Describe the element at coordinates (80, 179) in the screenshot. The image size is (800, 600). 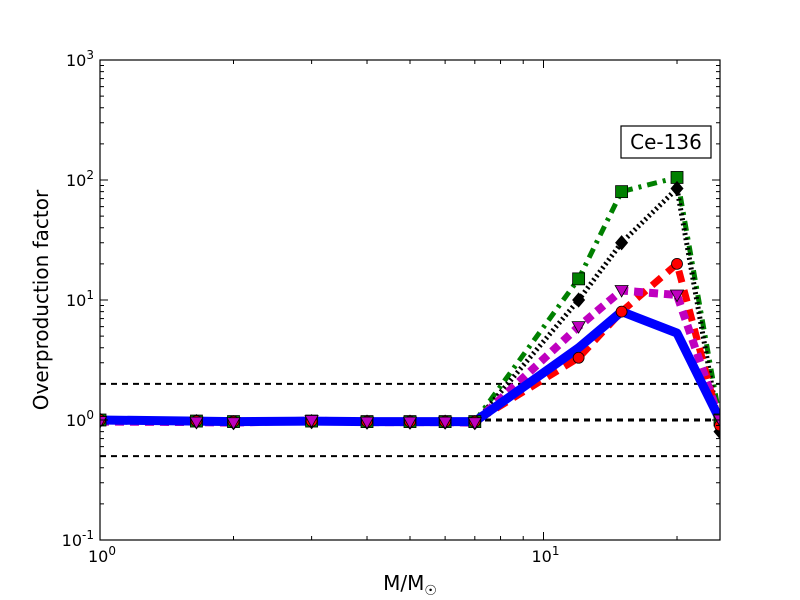
I see `y-tick-label: 10²` at that location.